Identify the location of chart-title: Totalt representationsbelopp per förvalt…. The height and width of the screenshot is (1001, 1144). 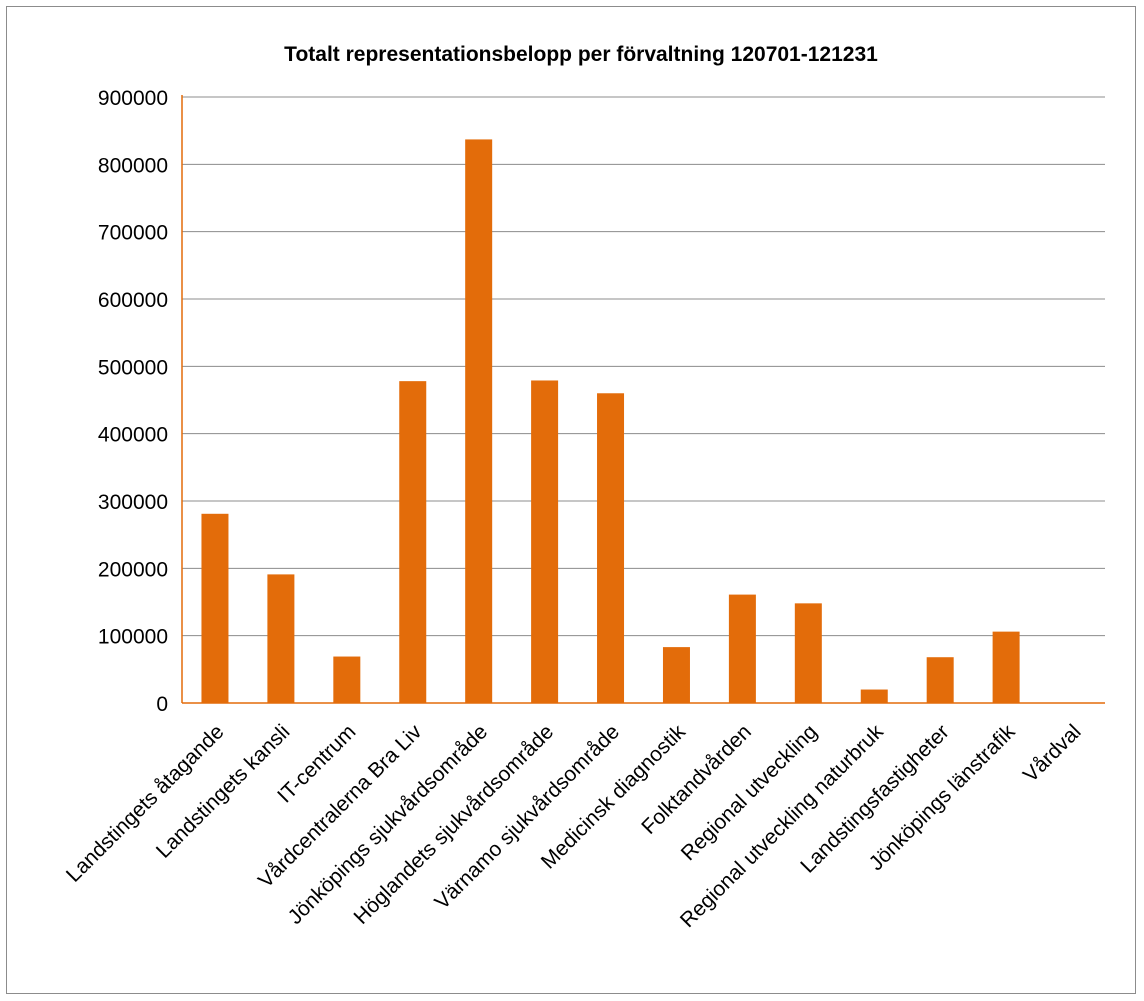
(581, 54).